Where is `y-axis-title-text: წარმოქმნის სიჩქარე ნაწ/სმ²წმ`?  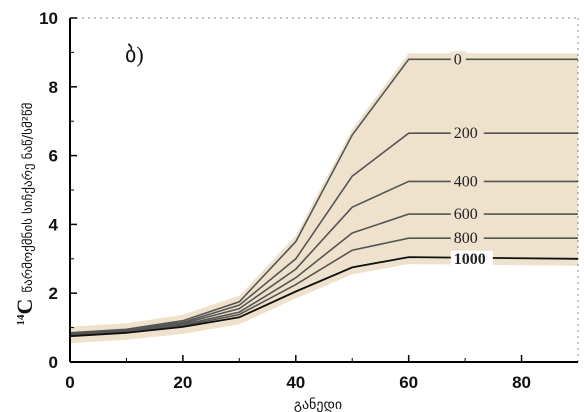 y-axis-title-text: წარმოქმნის სიჩქარე ნაწ/სმ²წმ is located at coordinates (28, 198).